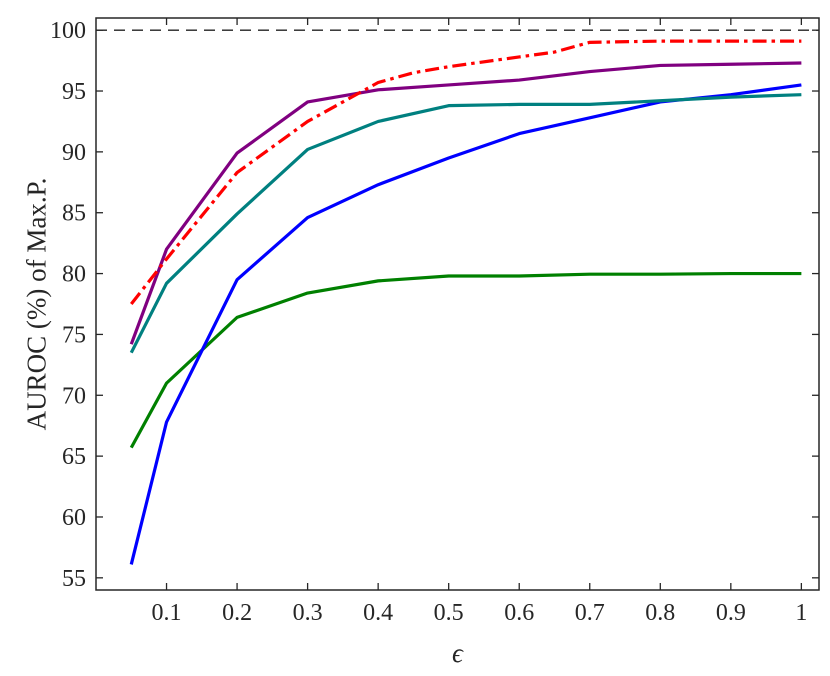  I want to click on y-tick-label: 60, so click(74, 518).